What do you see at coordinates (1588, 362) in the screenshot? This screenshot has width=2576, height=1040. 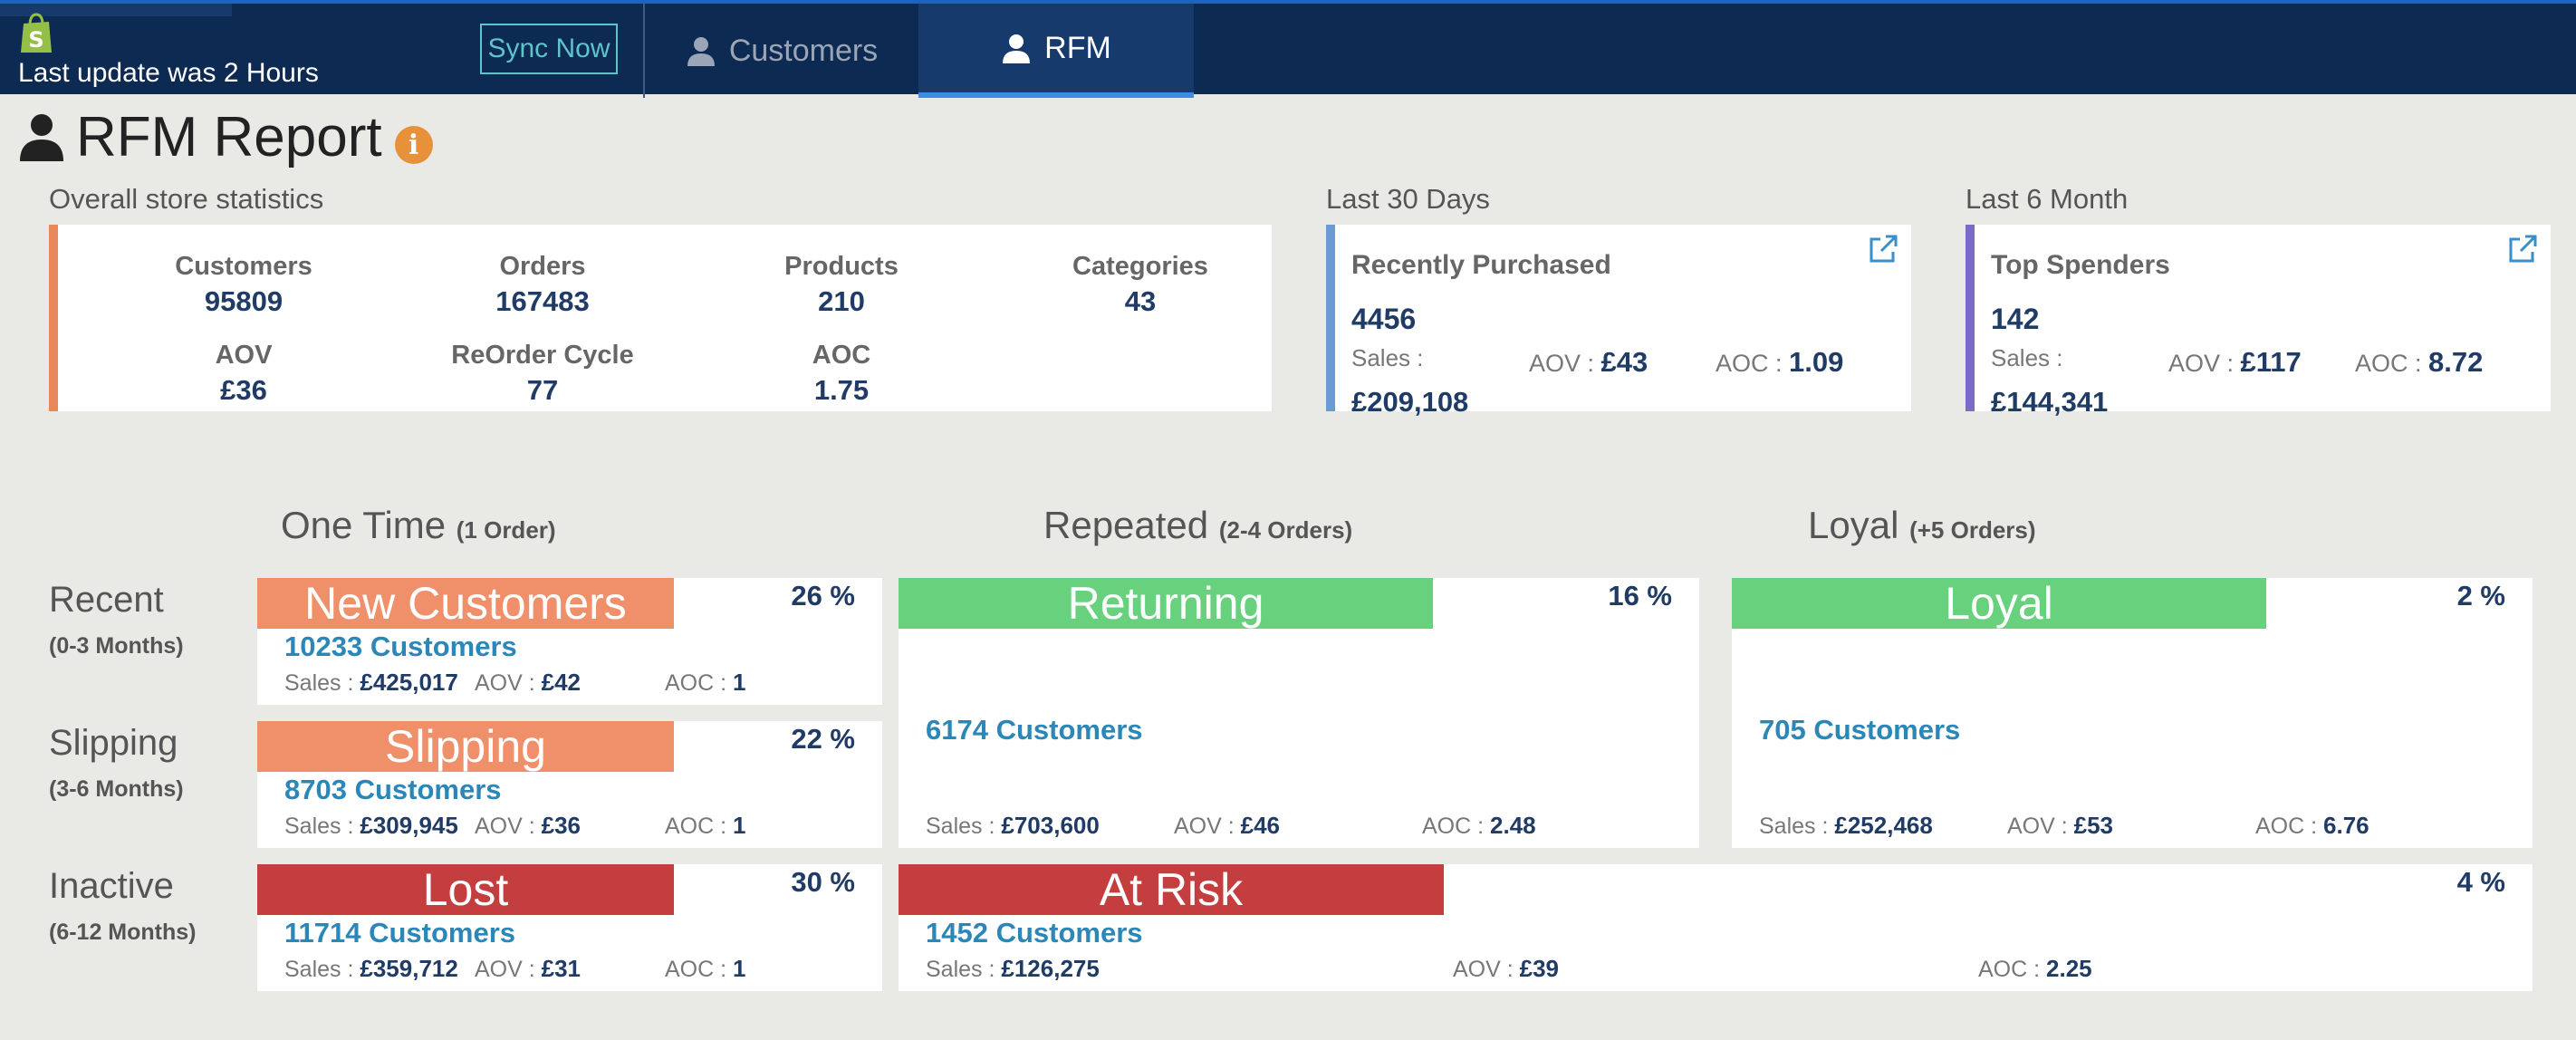 I see `aov-metric: AOV : £43` at bounding box center [1588, 362].